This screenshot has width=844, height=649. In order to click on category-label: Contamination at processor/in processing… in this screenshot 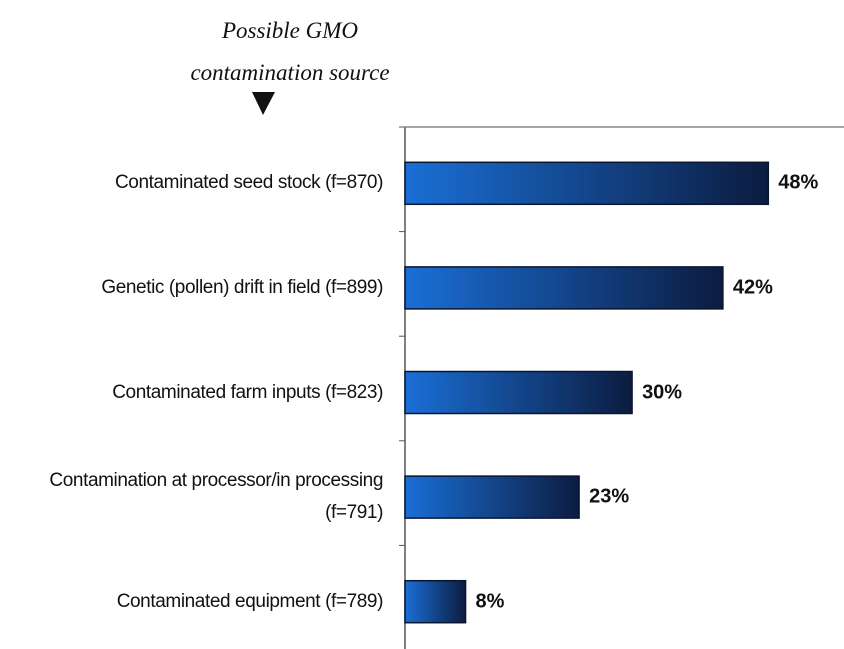, I will do `click(216, 497)`.